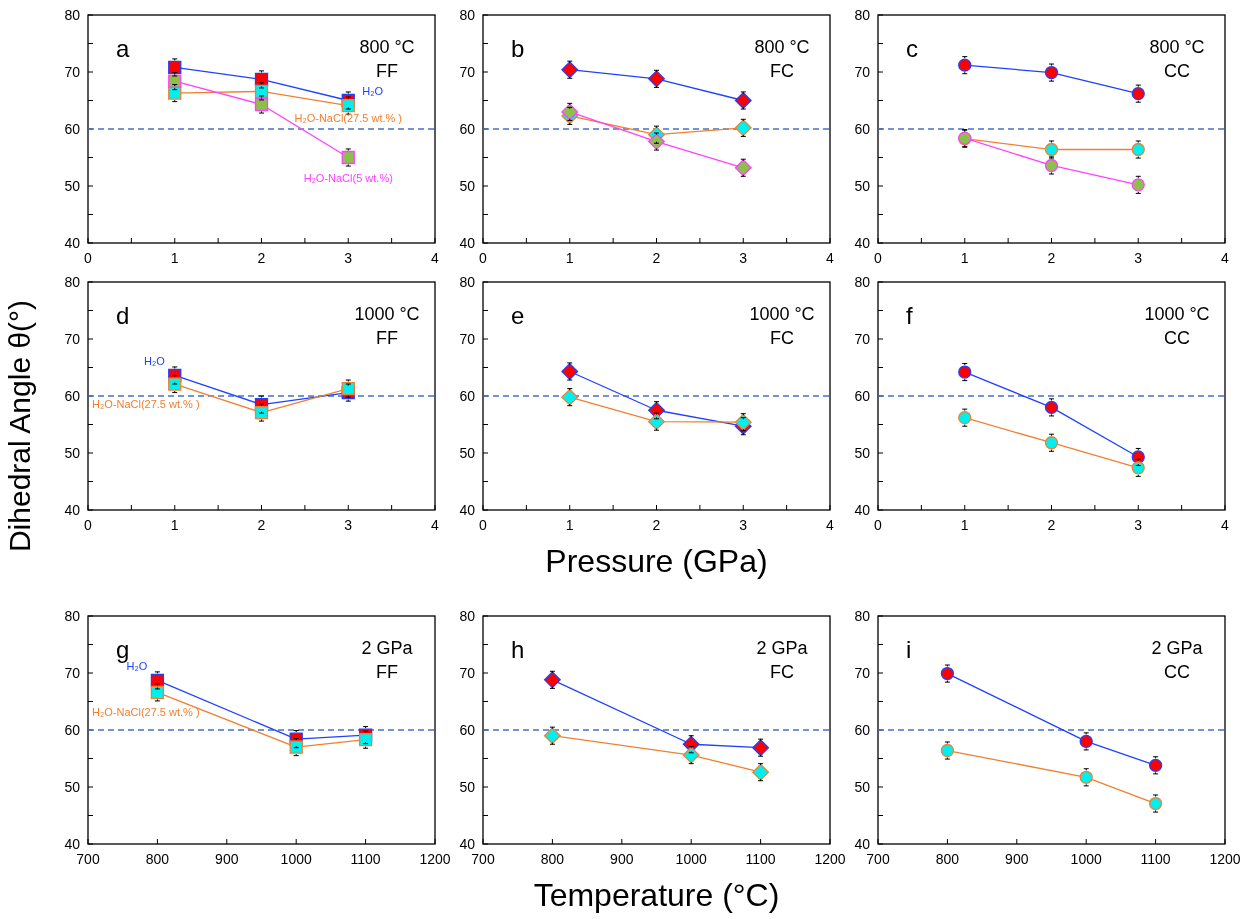 This screenshot has height=919, width=1246. Describe the element at coordinates (909, 649) in the screenshot. I see `text: i` at that location.